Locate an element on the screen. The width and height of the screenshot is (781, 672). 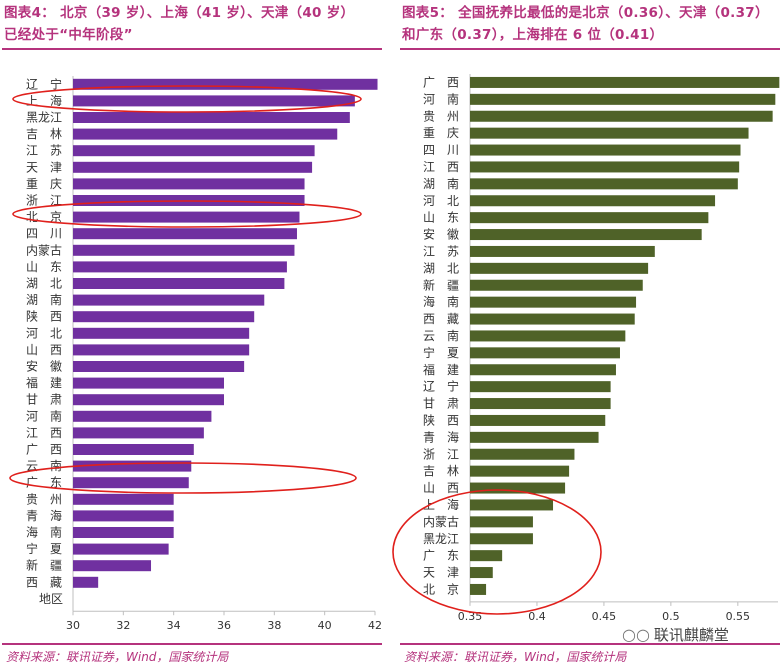
right-category-label: 江 西 is located at coordinates (441, 167).